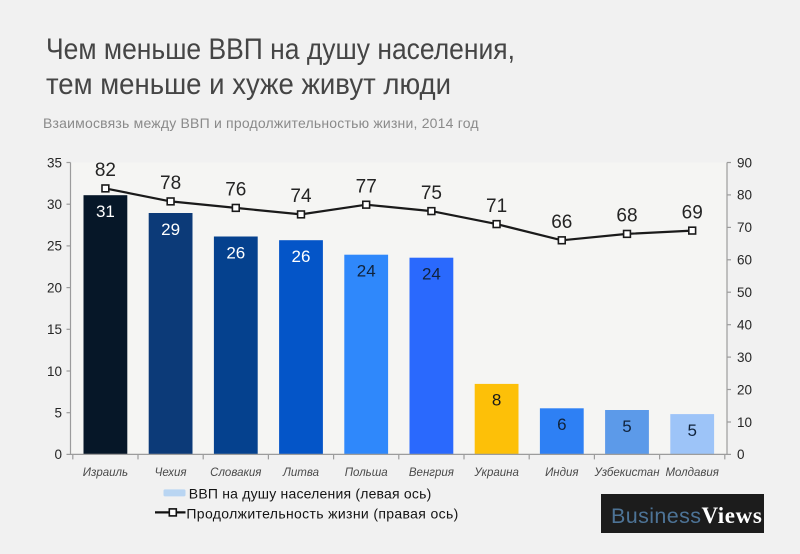 The image size is (800, 554). I want to click on svg-text: 66, so click(561, 222).